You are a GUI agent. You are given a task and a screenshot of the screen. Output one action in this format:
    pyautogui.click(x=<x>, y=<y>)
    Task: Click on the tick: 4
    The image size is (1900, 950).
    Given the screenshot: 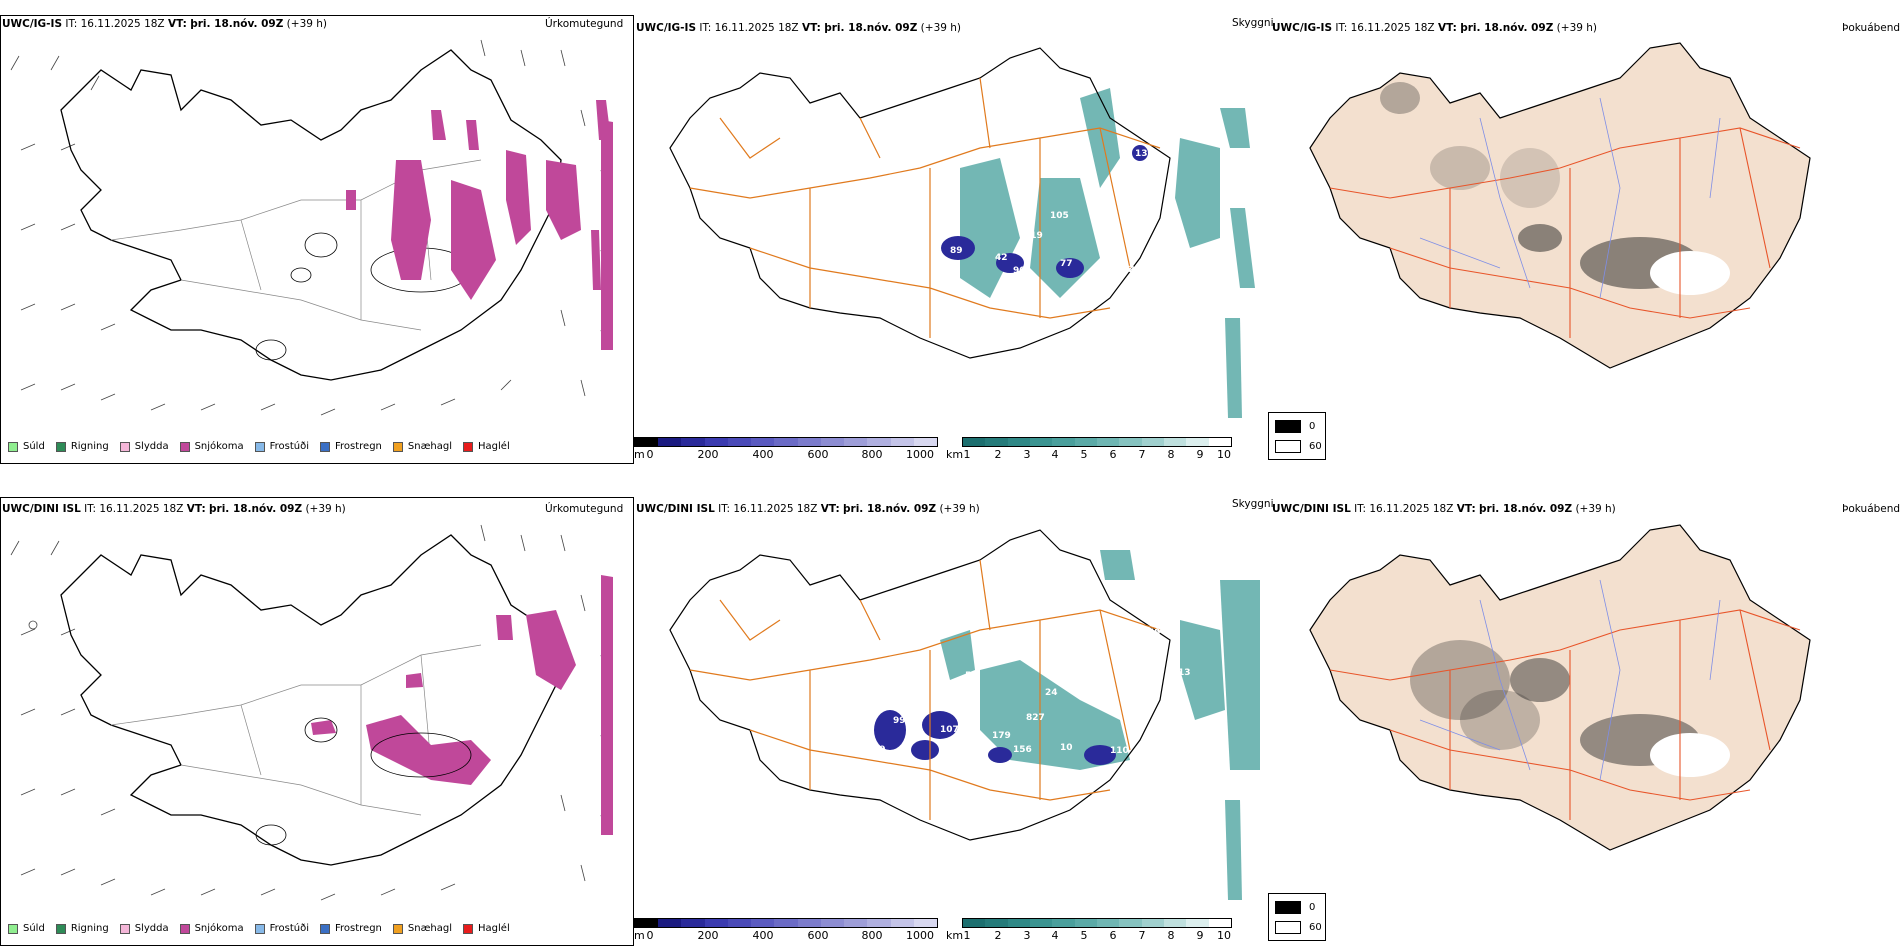 What is the action you would take?
    pyautogui.click(x=1055, y=454)
    